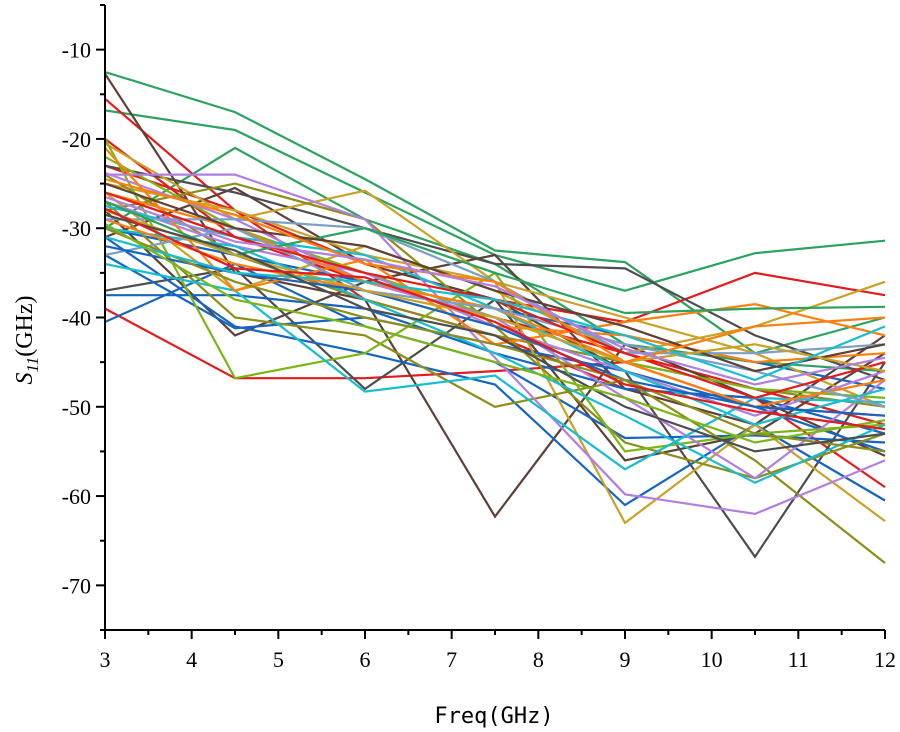 This screenshot has height=732, width=900. I want to click on x-tick-label: 8, so click(538, 659).